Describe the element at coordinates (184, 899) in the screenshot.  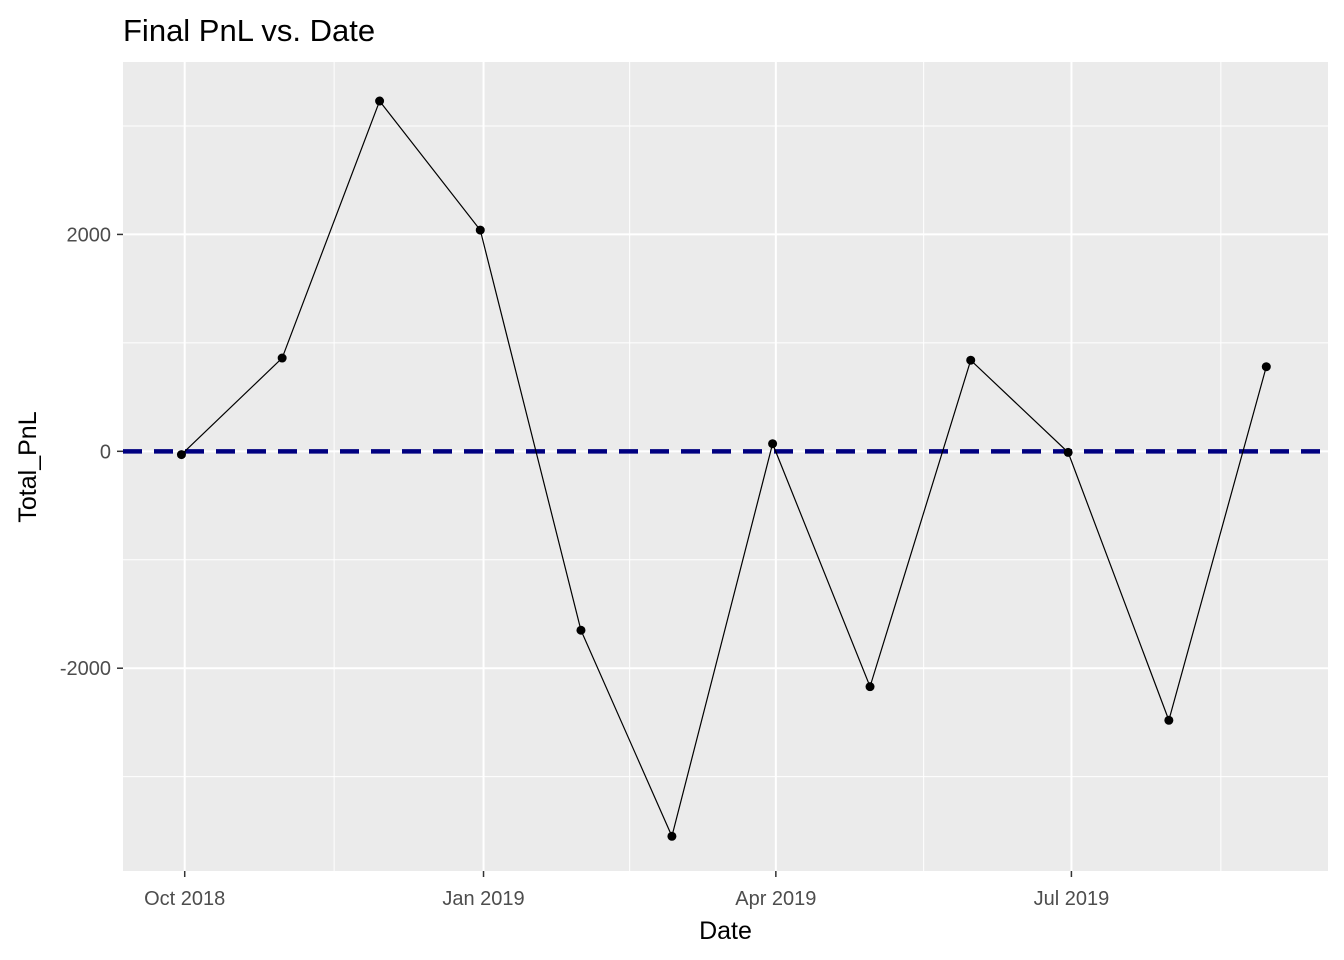
I see `x-tick-label: Oct 2018` at that location.